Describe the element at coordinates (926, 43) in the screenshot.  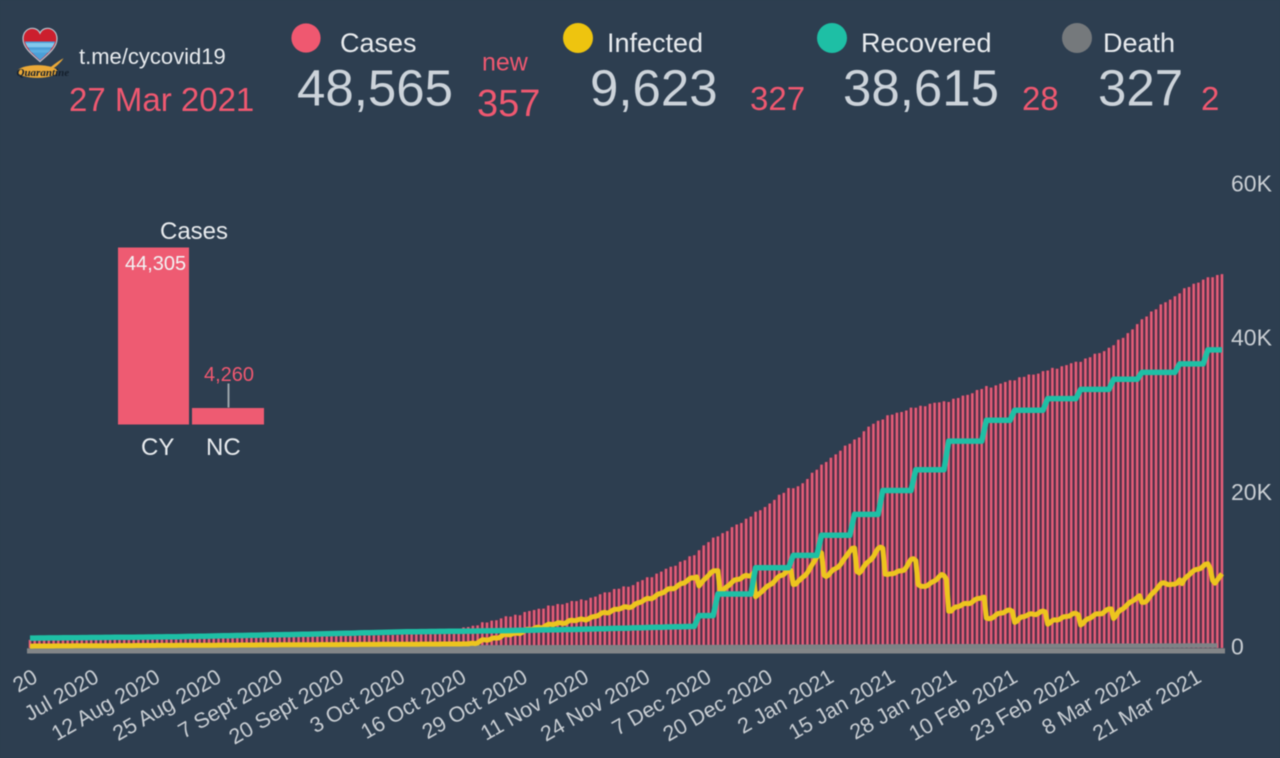
I see `svg-text: Recovered` at that location.